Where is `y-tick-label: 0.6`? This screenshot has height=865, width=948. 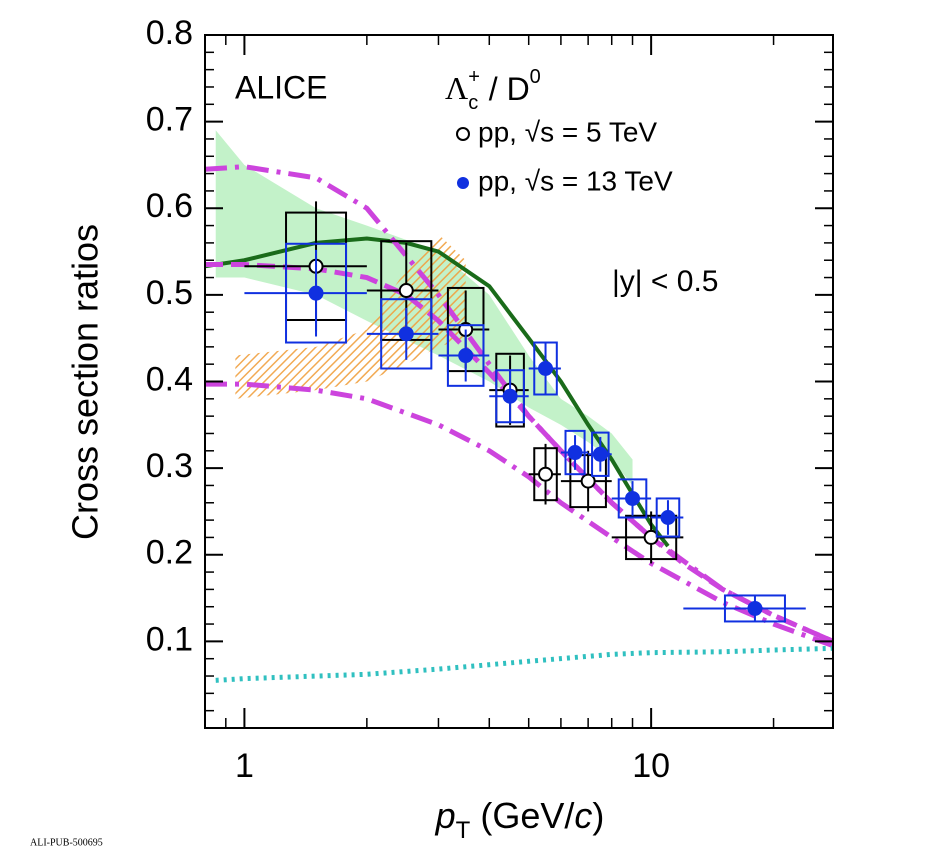 y-tick-label: 0.6 is located at coordinates (169, 206).